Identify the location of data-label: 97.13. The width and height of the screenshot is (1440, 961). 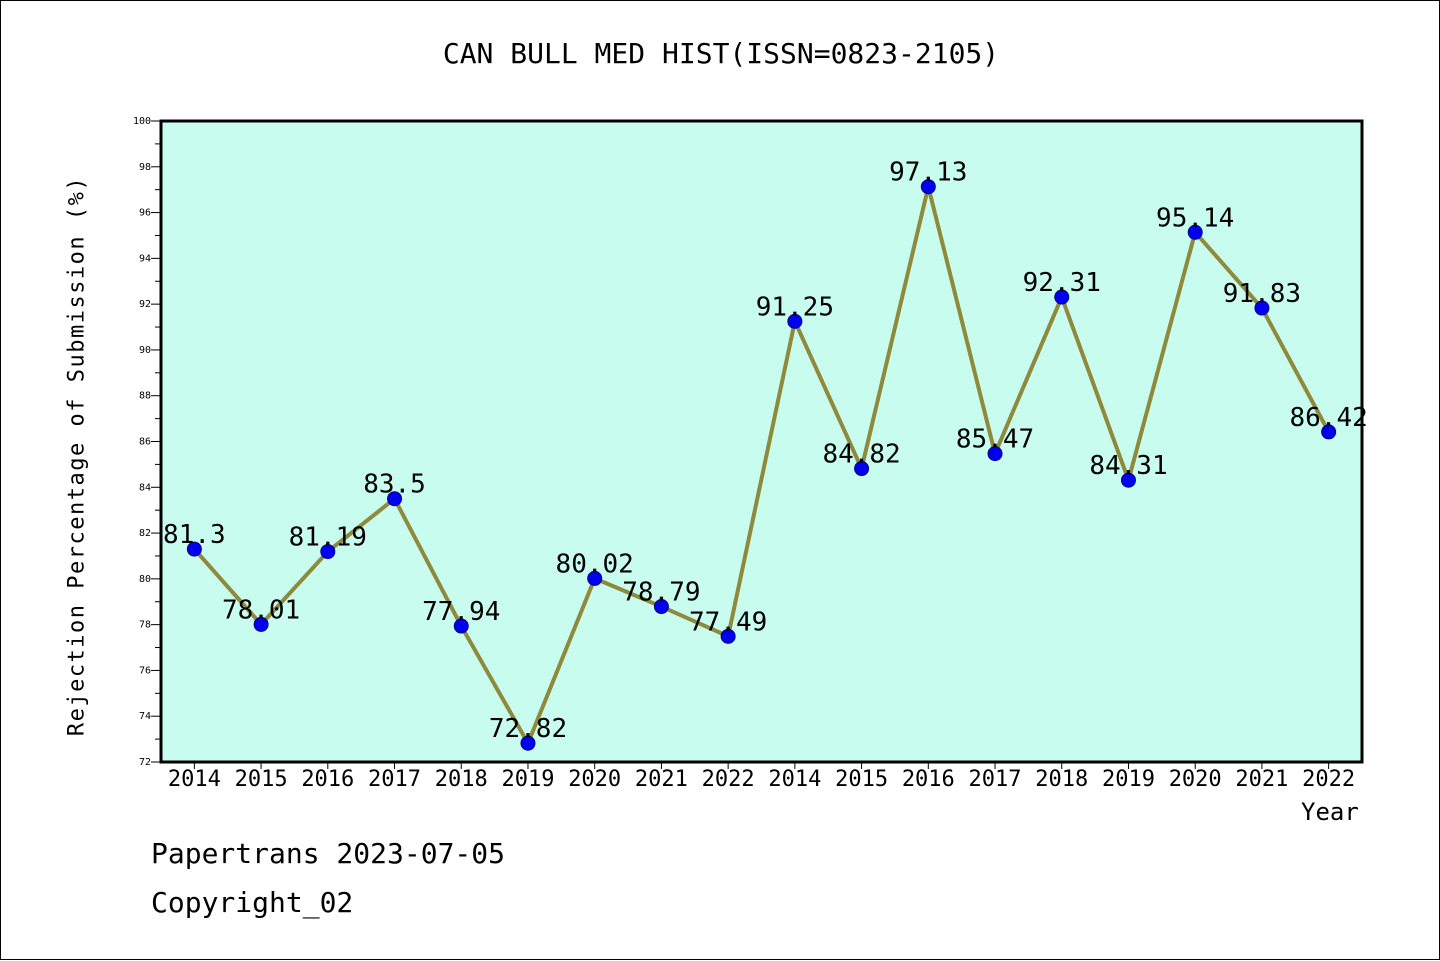
(928, 173).